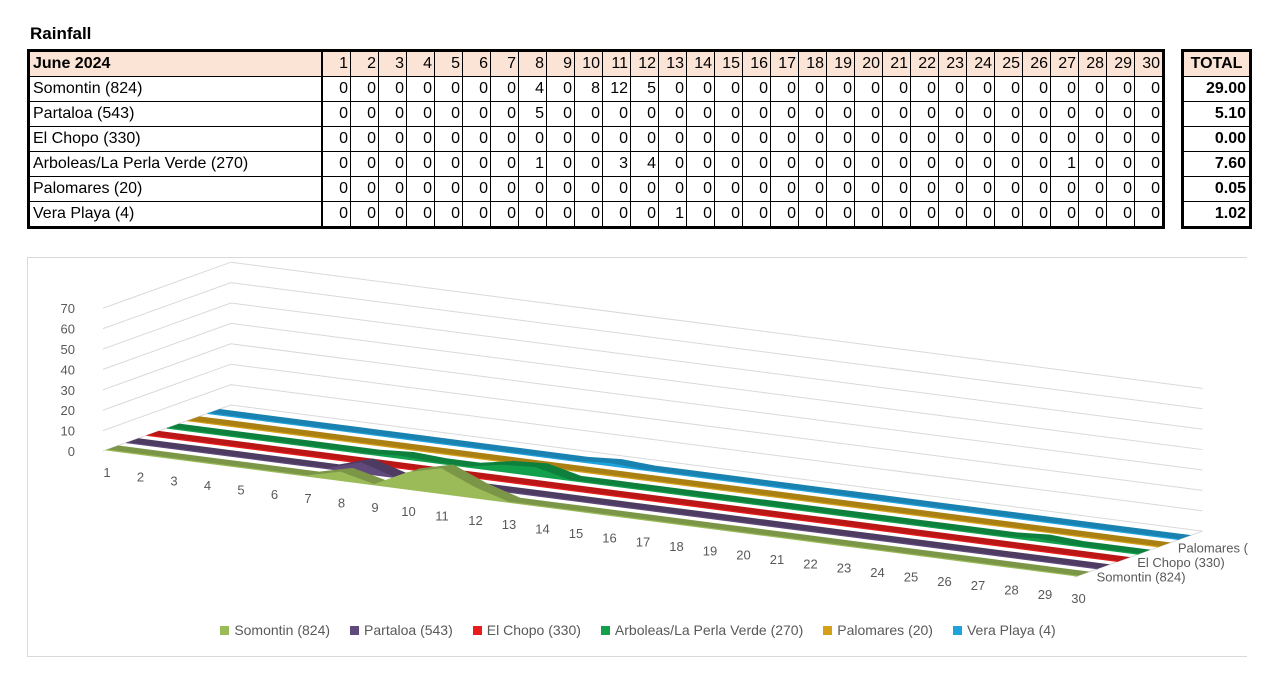 Image resolution: width=1280 pixels, height=676 pixels. I want to click on day-header: 18, so click(812, 63).